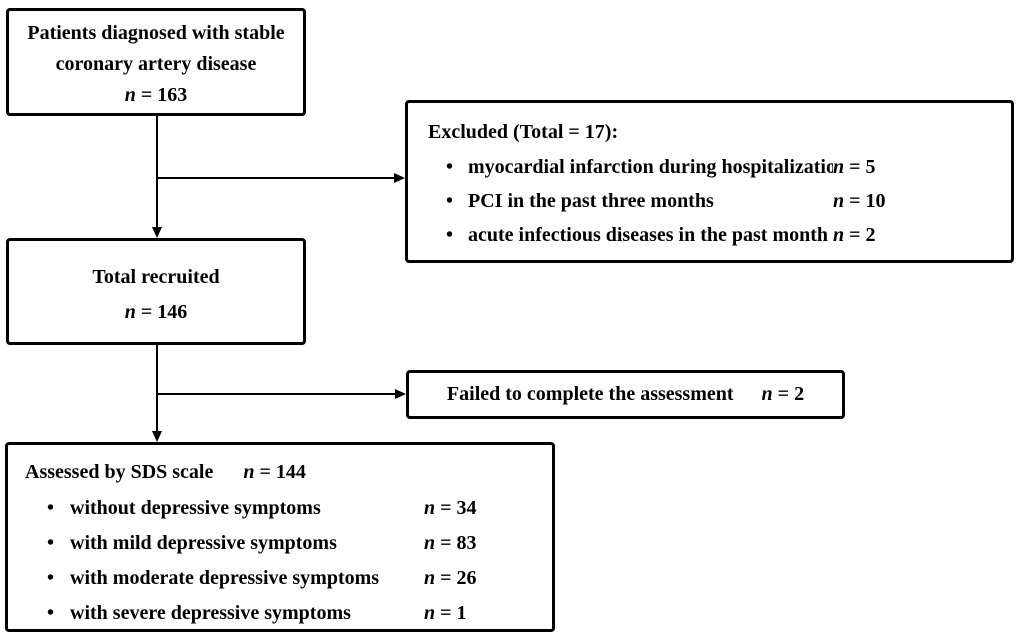  What do you see at coordinates (276, 178) in the screenshot?
I see `connector-branch-to-excluded` at bounding box center [276, 178].